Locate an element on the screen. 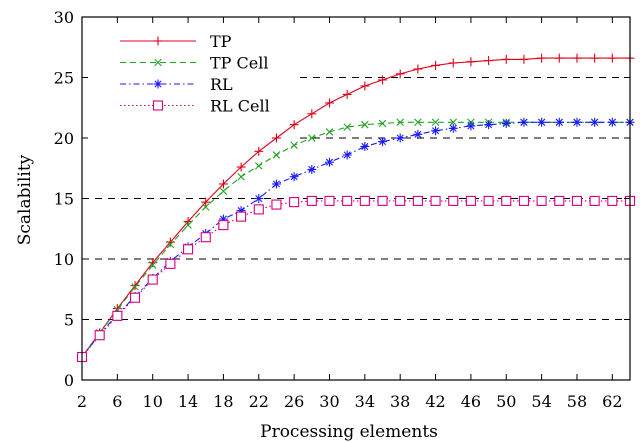 The height and width of the screenshot is (442, 640). legend-entry: RL Cell is located at coordinates (195, 106).